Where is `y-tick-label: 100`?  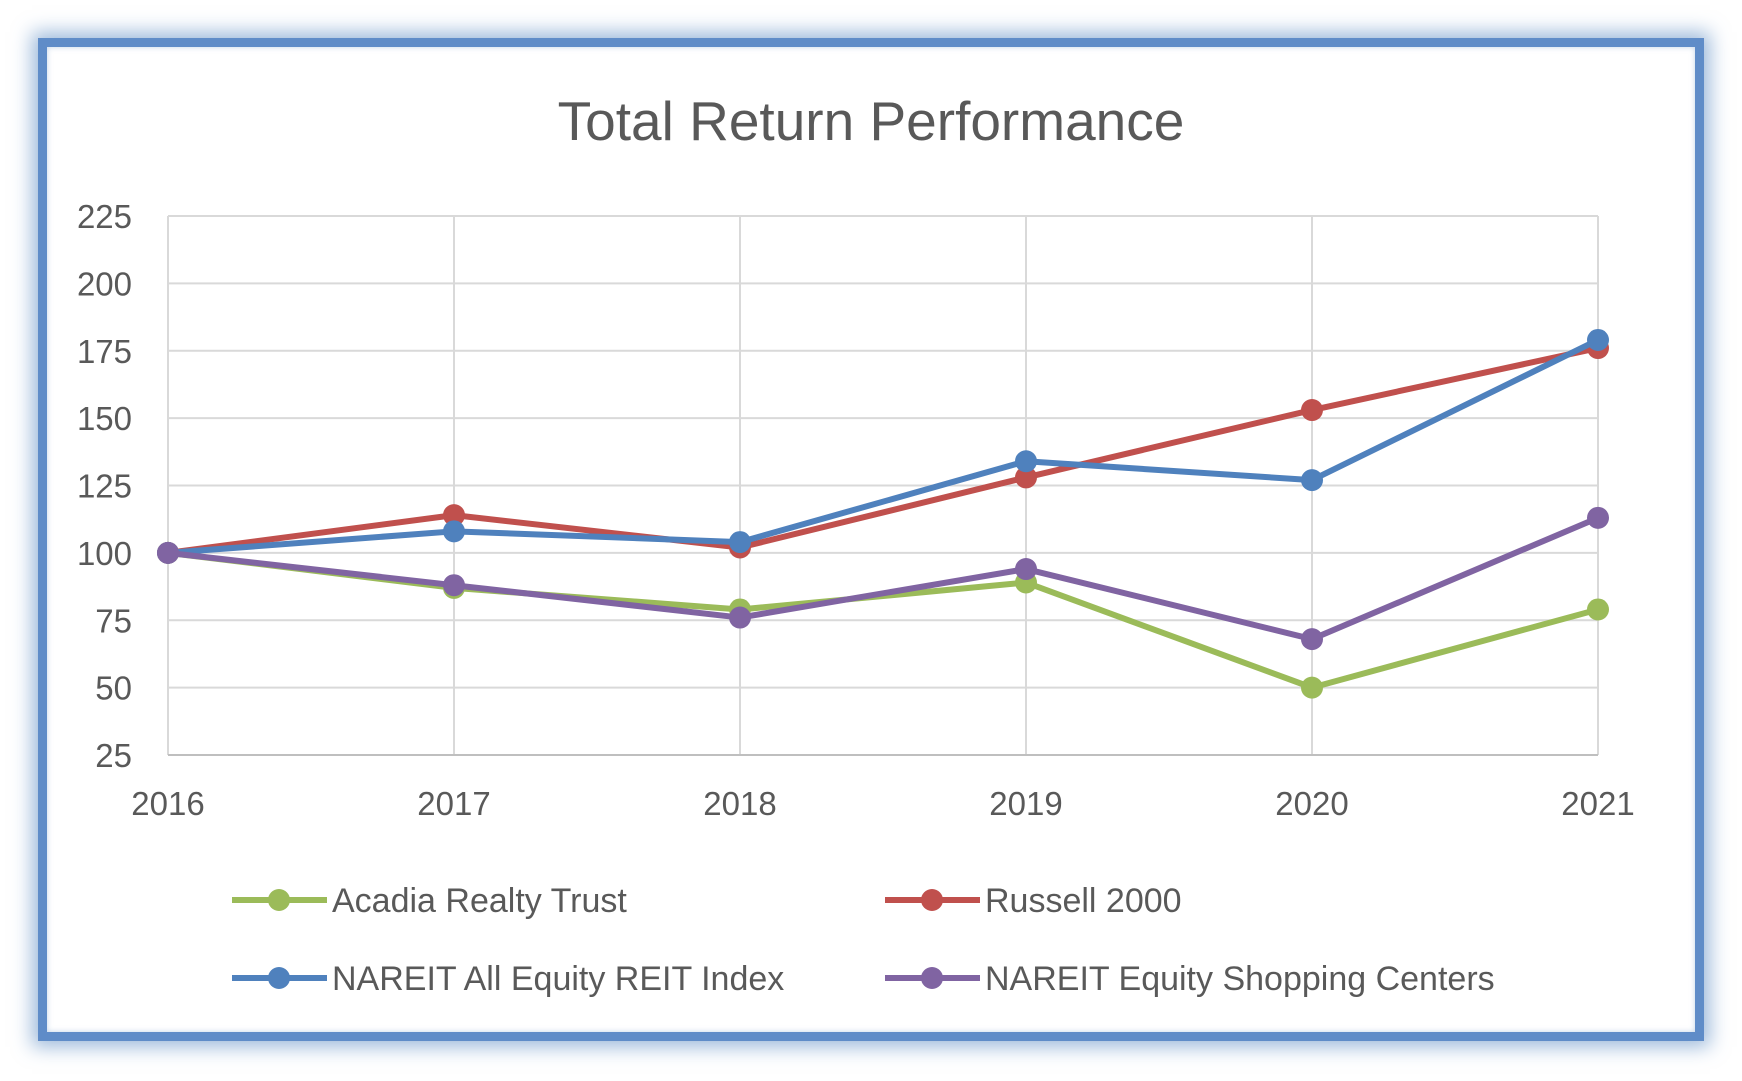
y-tick-label: 100 is located at coordinates (104, 553).